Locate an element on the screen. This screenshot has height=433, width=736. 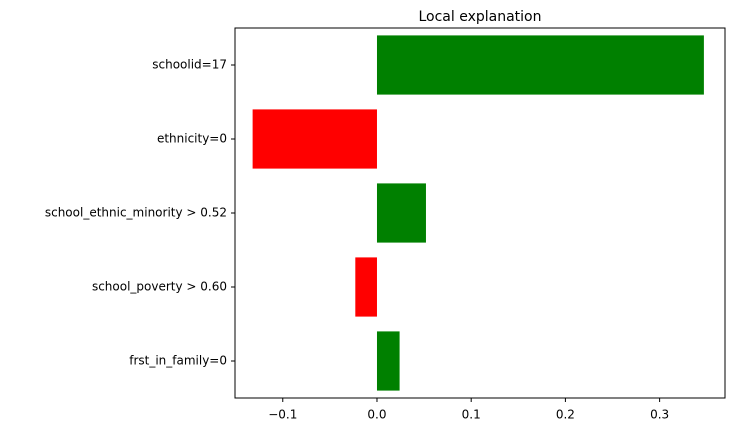
x-tick-label: −0.1 is located at coordinates (282, 415).